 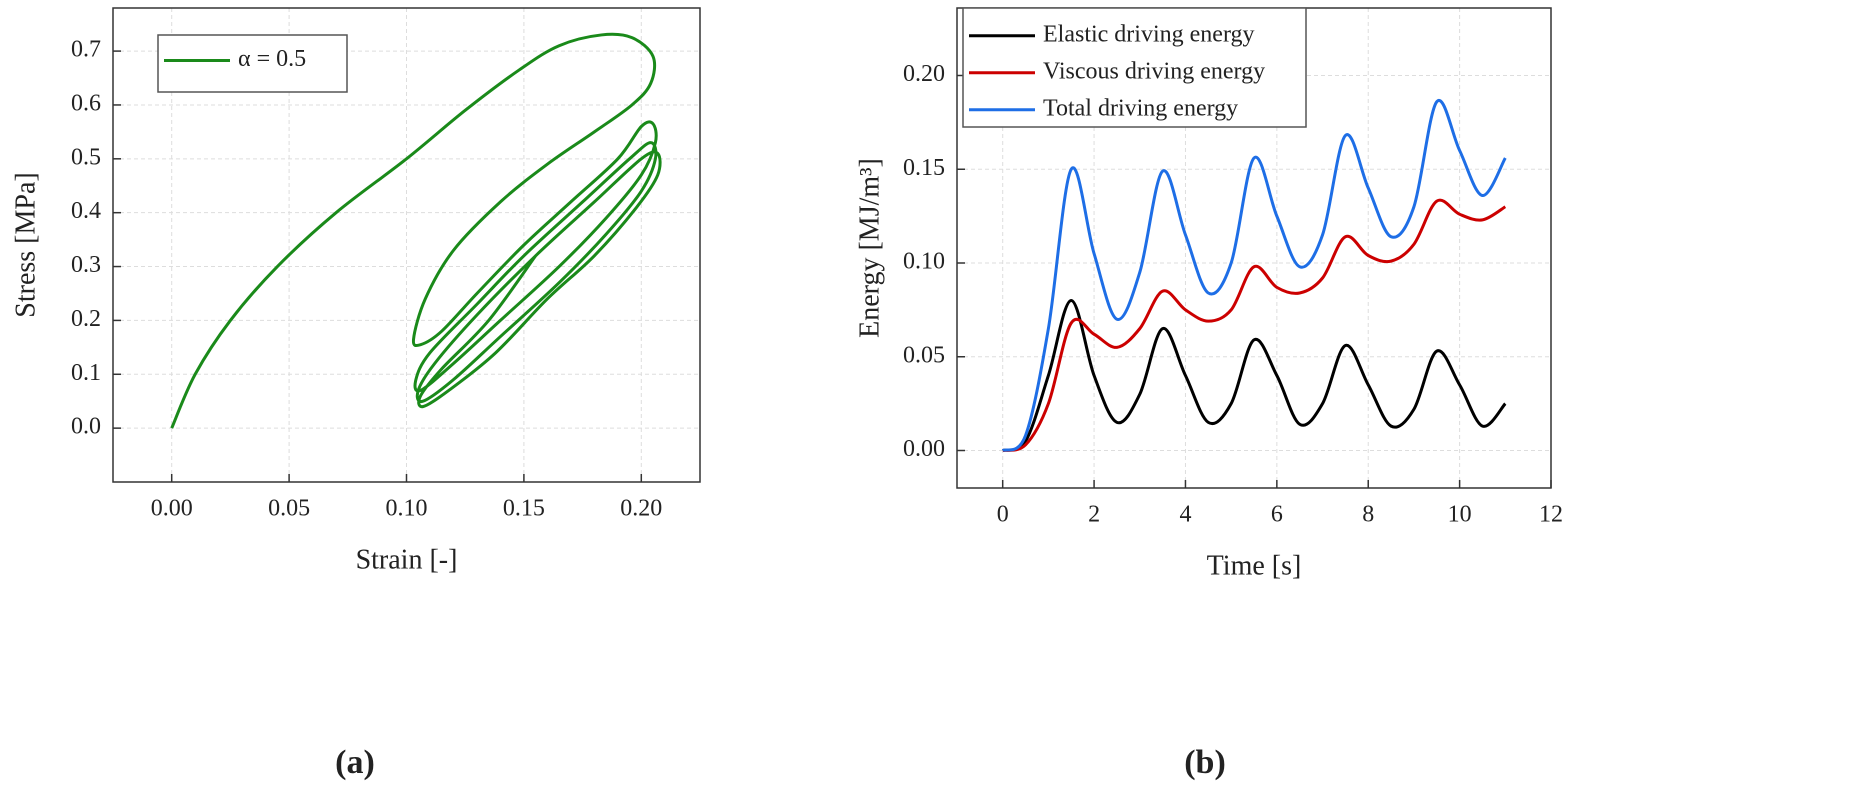 What do you see at coordinates (86, 157) in the screenshot?
I see `y-tick-label: 0.5` at bounding box center [86, 157].